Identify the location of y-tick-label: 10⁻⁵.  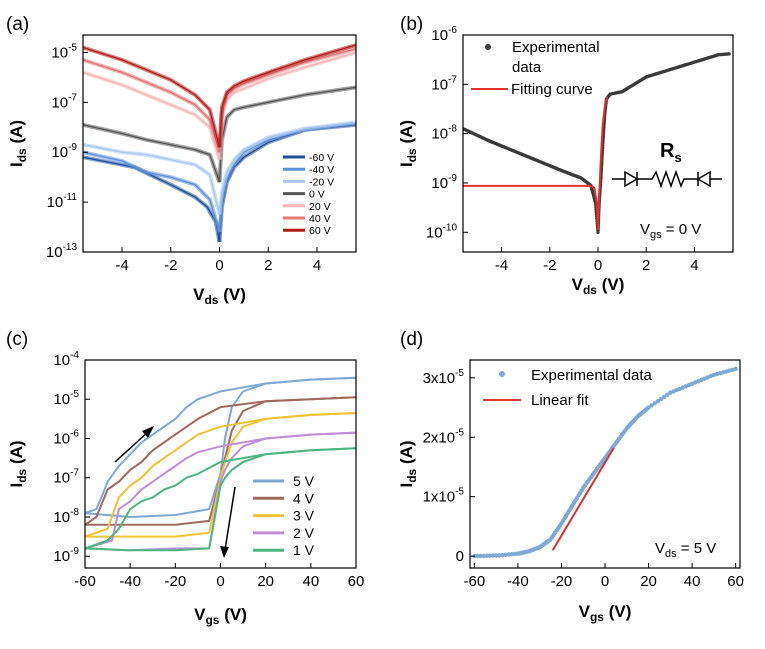
(66, 398).